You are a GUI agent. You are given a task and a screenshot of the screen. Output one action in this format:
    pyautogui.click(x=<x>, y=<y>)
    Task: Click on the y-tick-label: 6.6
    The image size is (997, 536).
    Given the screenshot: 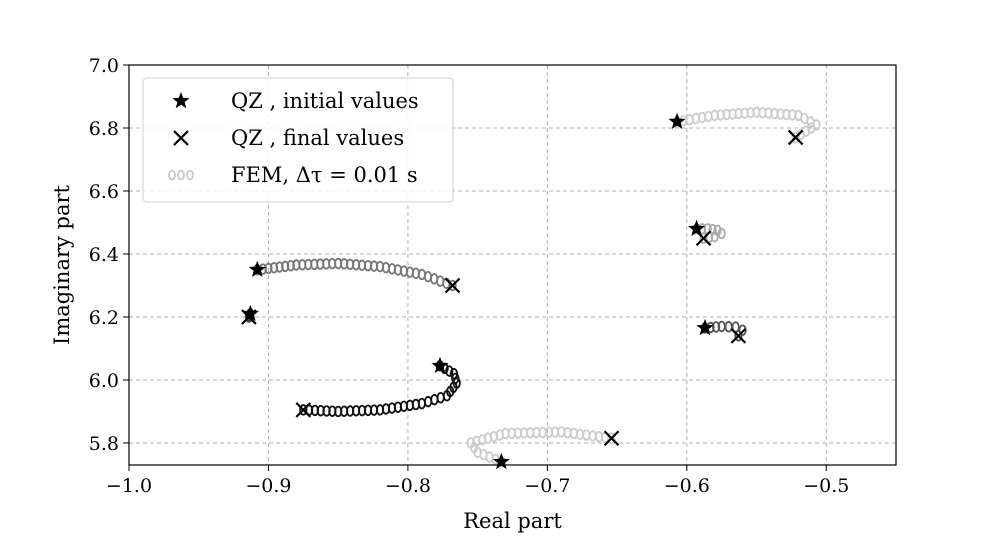 What is the action you would take?
    pyautogui.click(x=104, y=192)
    